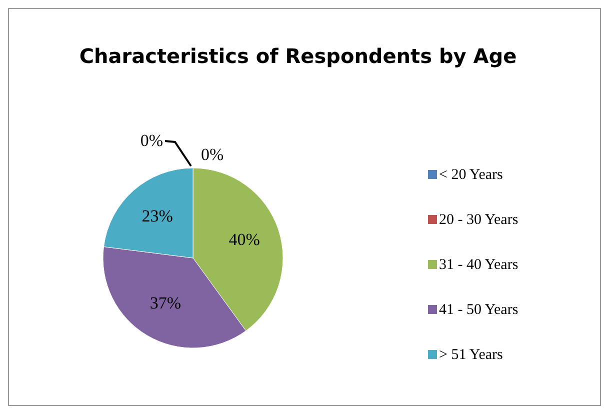 This screenshot has width=609, height=414. I want to click on data-label: 23%, so click(157, 216).